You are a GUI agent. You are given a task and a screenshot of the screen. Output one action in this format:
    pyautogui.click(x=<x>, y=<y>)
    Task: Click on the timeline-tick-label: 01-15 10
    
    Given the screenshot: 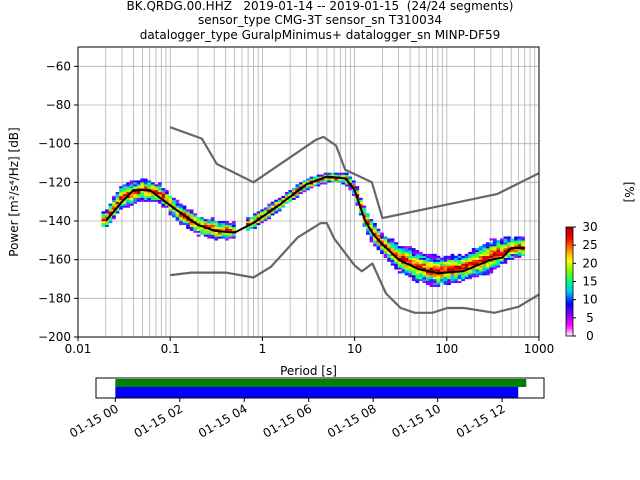 What is the action you would take?
    pyautogui.click(x=416, y=420)
    